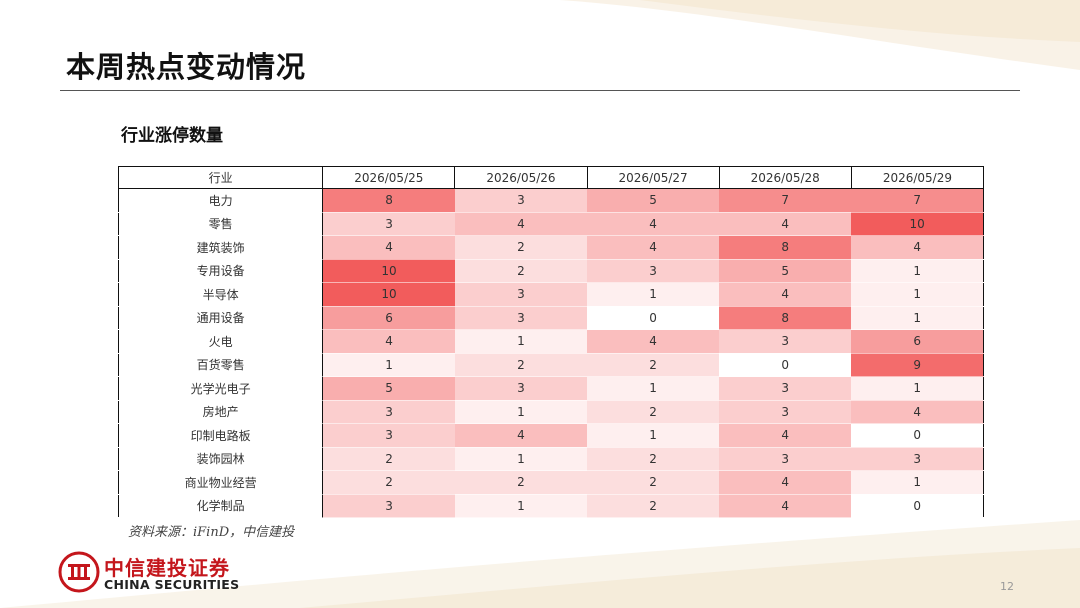 The image size is (1080, 608). I want to click on industry-label: 商业物业经营, so click(221, 482).